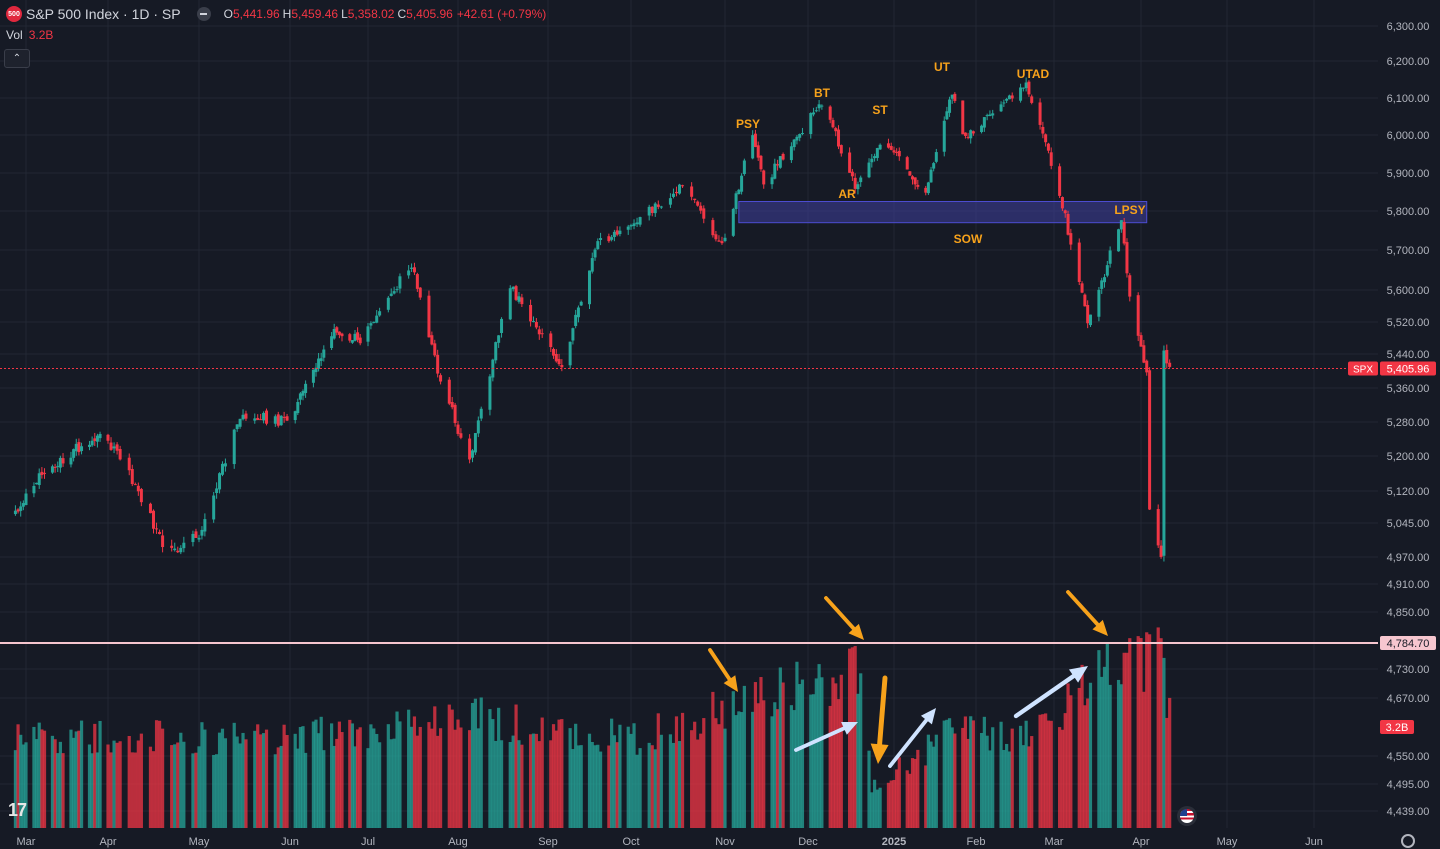 This screenshot has width=1440, height=849. Describe the element at coordinates (17, 810) in the screenshot. I see `tradingview-logo-icon: 17` at that location.